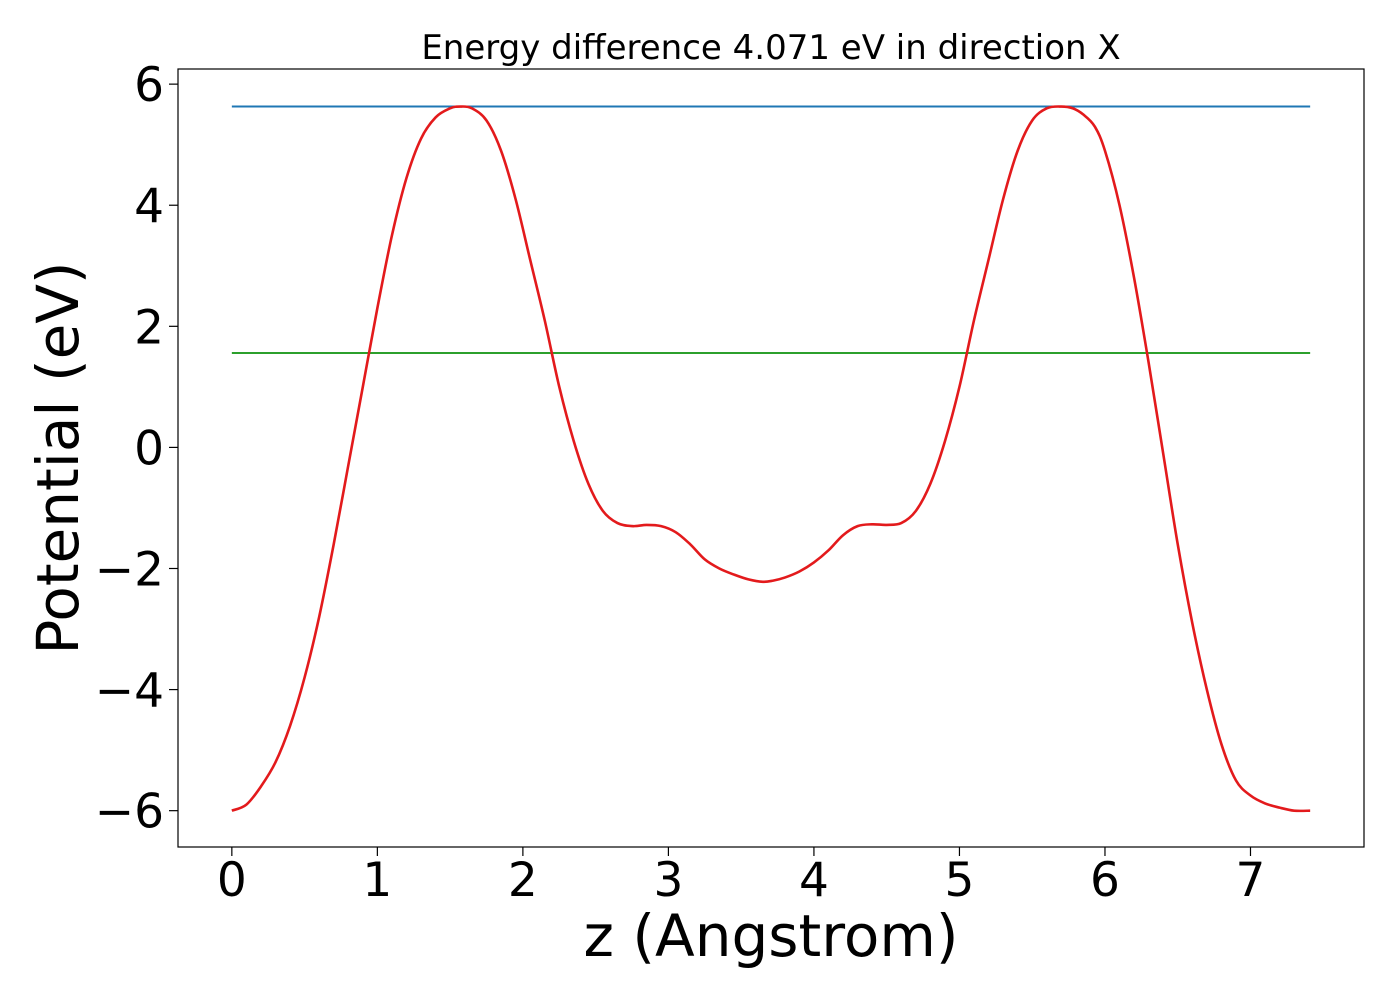 The image size is (1400, 1000). What do you see at coordinates (149, 327) in the screenshot?
I see `y-tick-label: 2` at bounding box center [149, 327].